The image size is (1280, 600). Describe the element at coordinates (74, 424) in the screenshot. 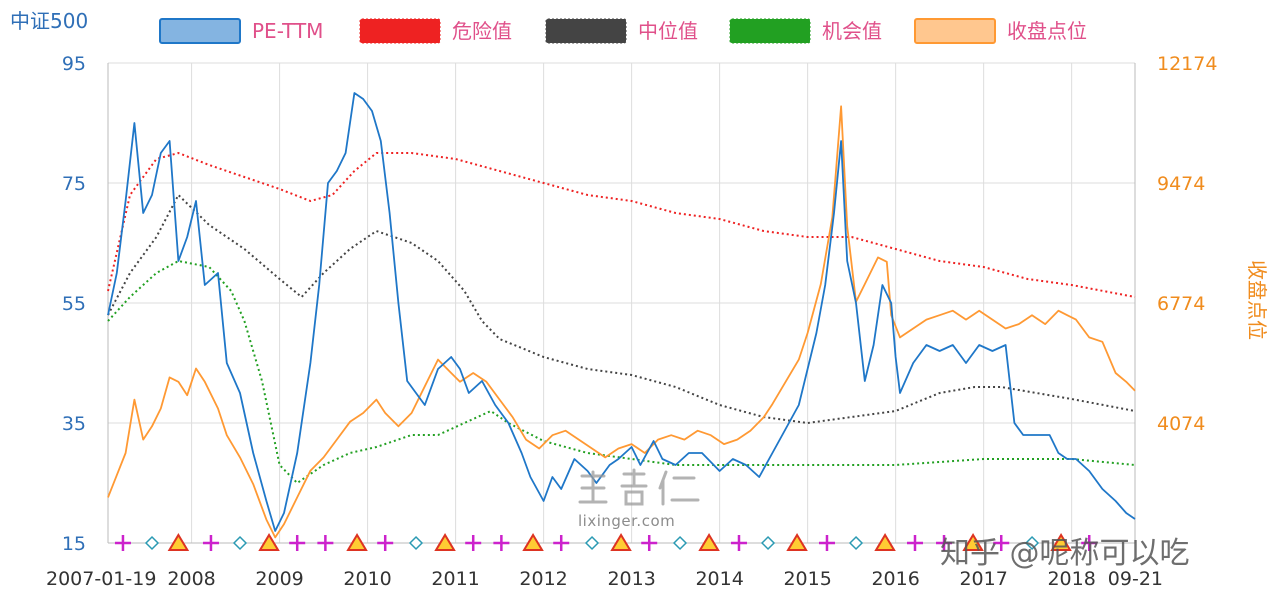

I see `y-left-tick-label: 35` at that location.